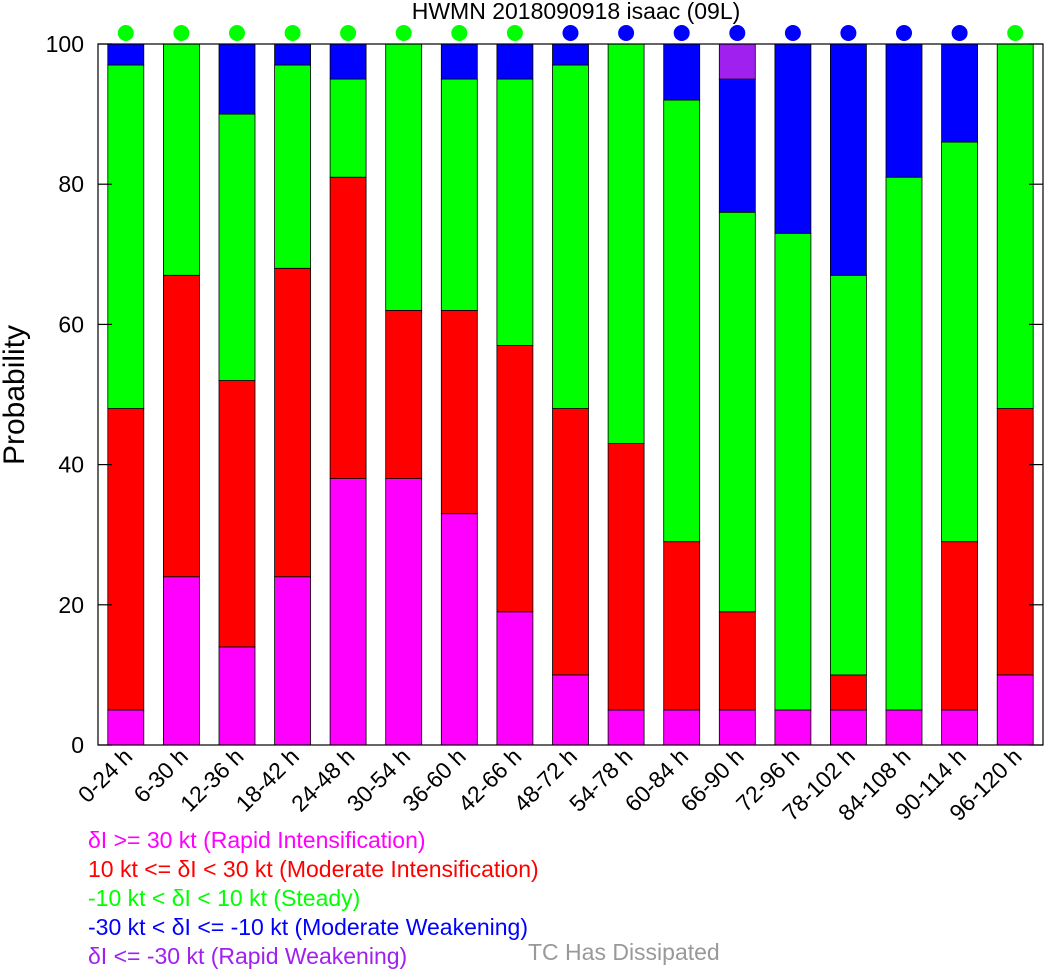  What do you see at coordinates (77, 745) in the screenshot?
I see `y-tick-label-0: 0` at bounding box center [77, 745].